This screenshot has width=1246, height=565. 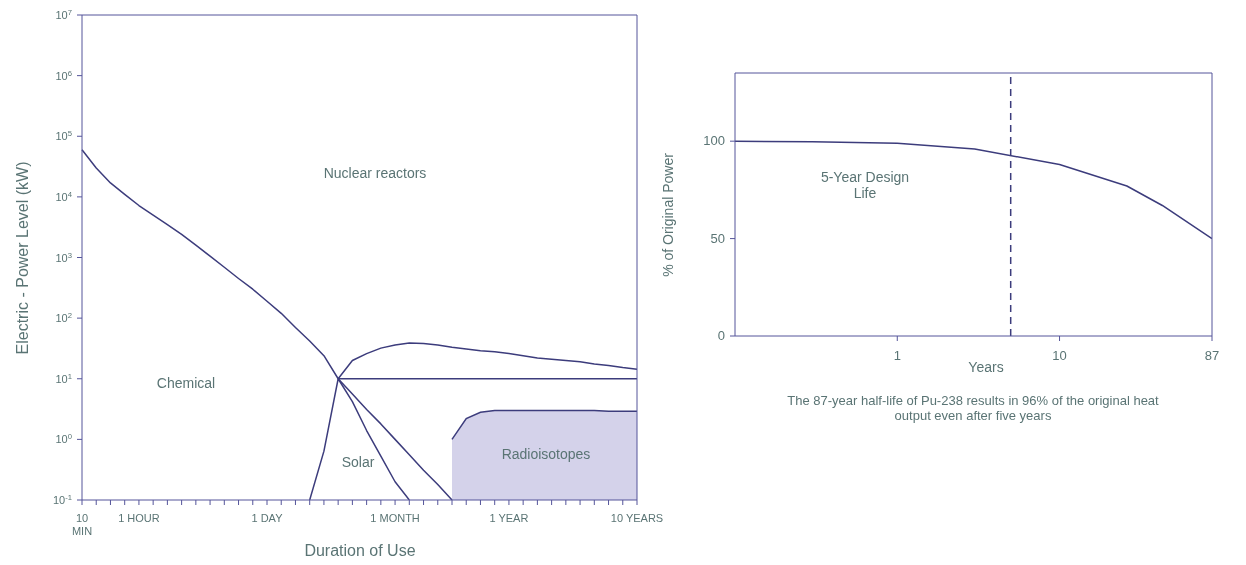 I want to click on y-tick-label: 10$^{0}$, so click(x=63, y=438).